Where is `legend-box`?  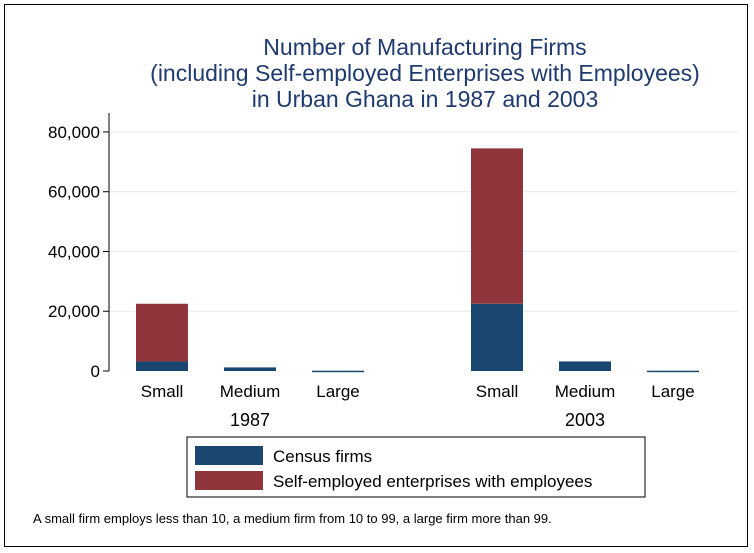 legend-box is located at coordinates (416, 467).